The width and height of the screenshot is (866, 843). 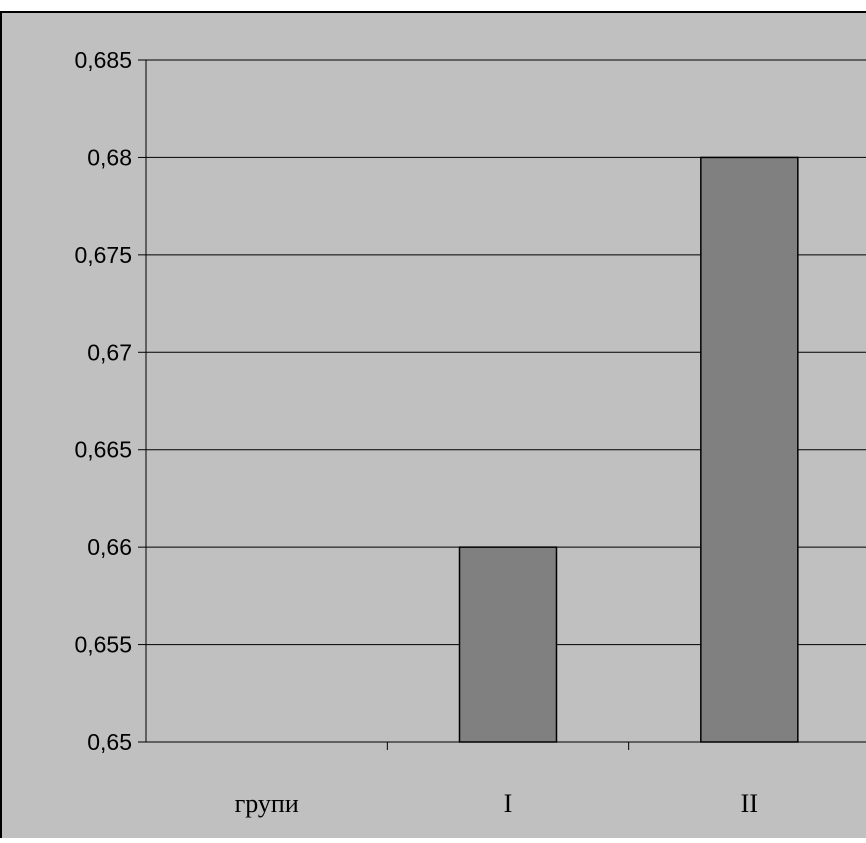 What do you see at coordinates (749, 803) in the screenshot?
I see `x-tick-label: II` at bounding box center [749, 803].